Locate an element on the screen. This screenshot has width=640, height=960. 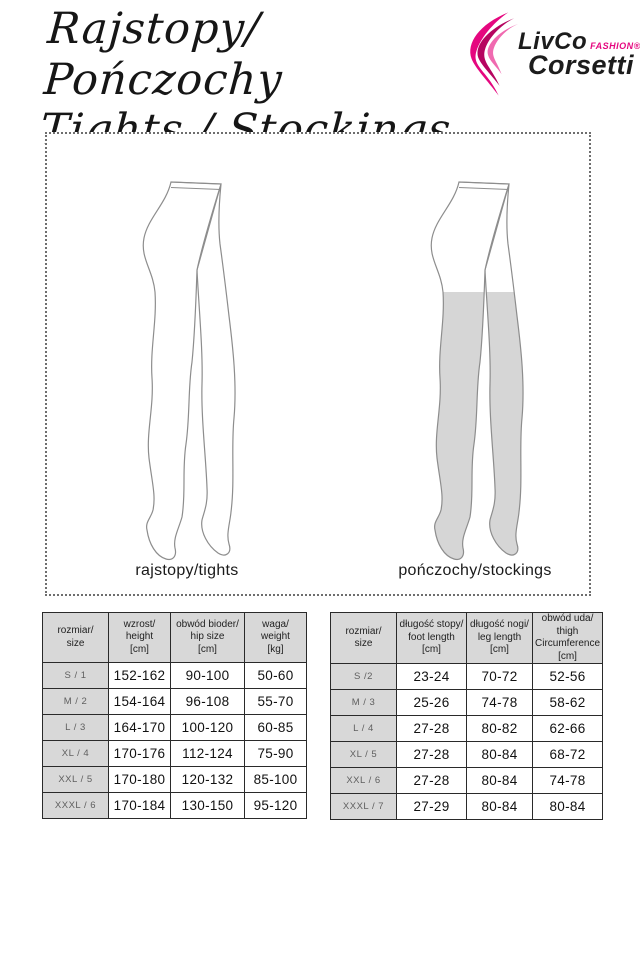
table-row: XXXL / 7 27-29 80-84 80-84 is located at coordinates (467, 806).